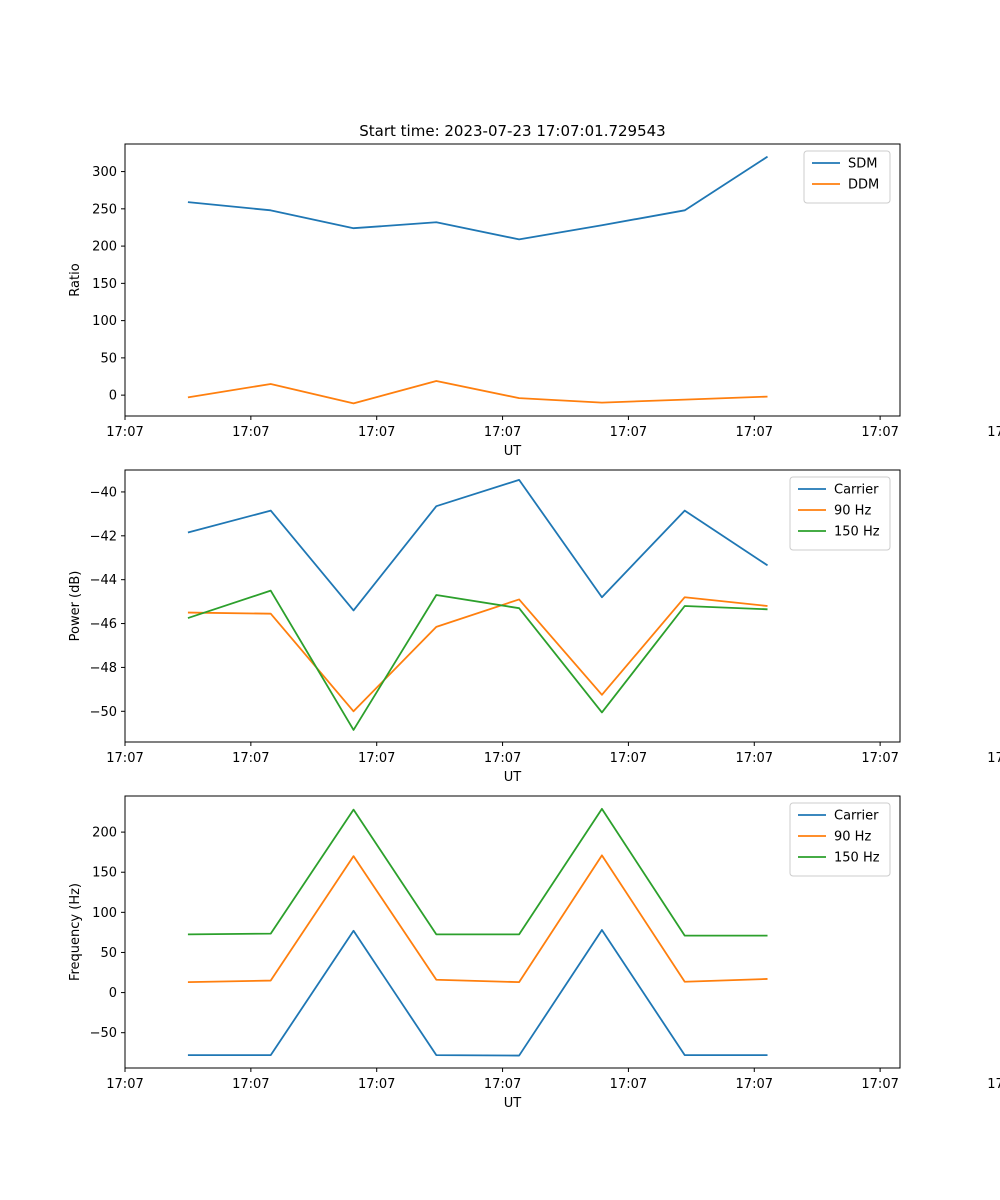  Describe the element at coordinates (512, 131) in the screenshot. I see `chart-title: Start time: 2023-07-23 17:07:01.729543` at that location.